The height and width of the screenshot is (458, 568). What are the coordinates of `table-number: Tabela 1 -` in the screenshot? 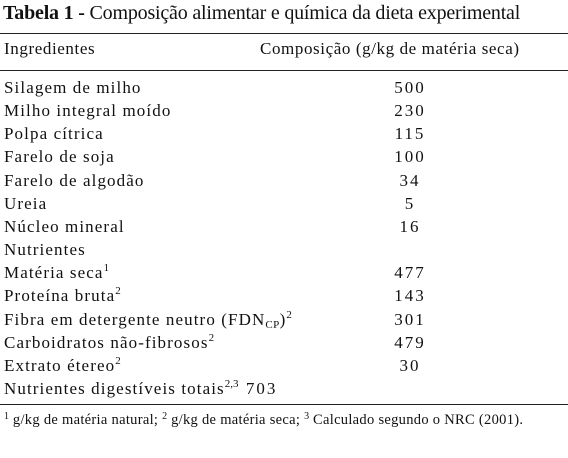 It's located at (44, 13).